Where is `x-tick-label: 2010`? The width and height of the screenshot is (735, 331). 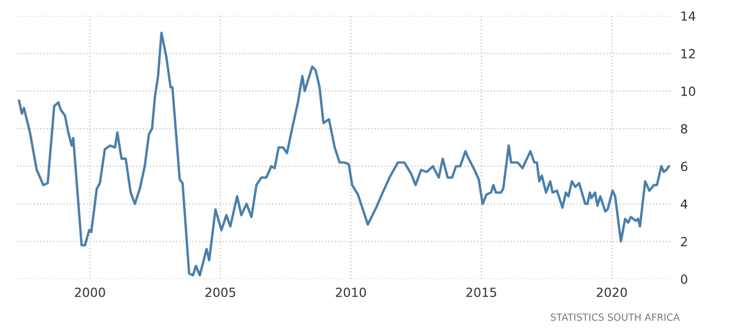
x-tick-label: 2010 is located at coordinates (351, 293).